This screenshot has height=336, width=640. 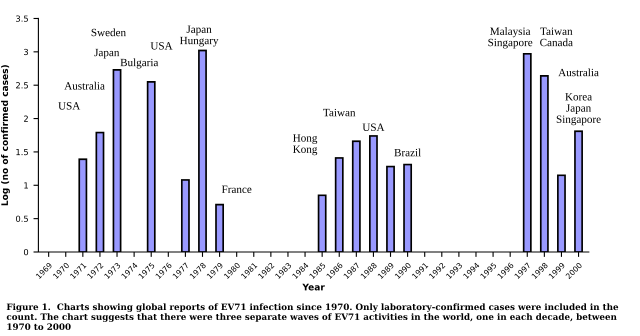 I want to click on annotation: Sweden, so click(x=109, y=32).